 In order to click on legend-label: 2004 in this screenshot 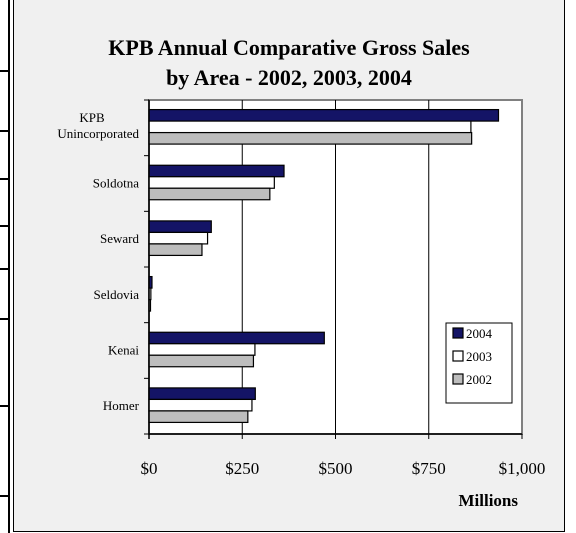, I will do `click(479, 333)`.